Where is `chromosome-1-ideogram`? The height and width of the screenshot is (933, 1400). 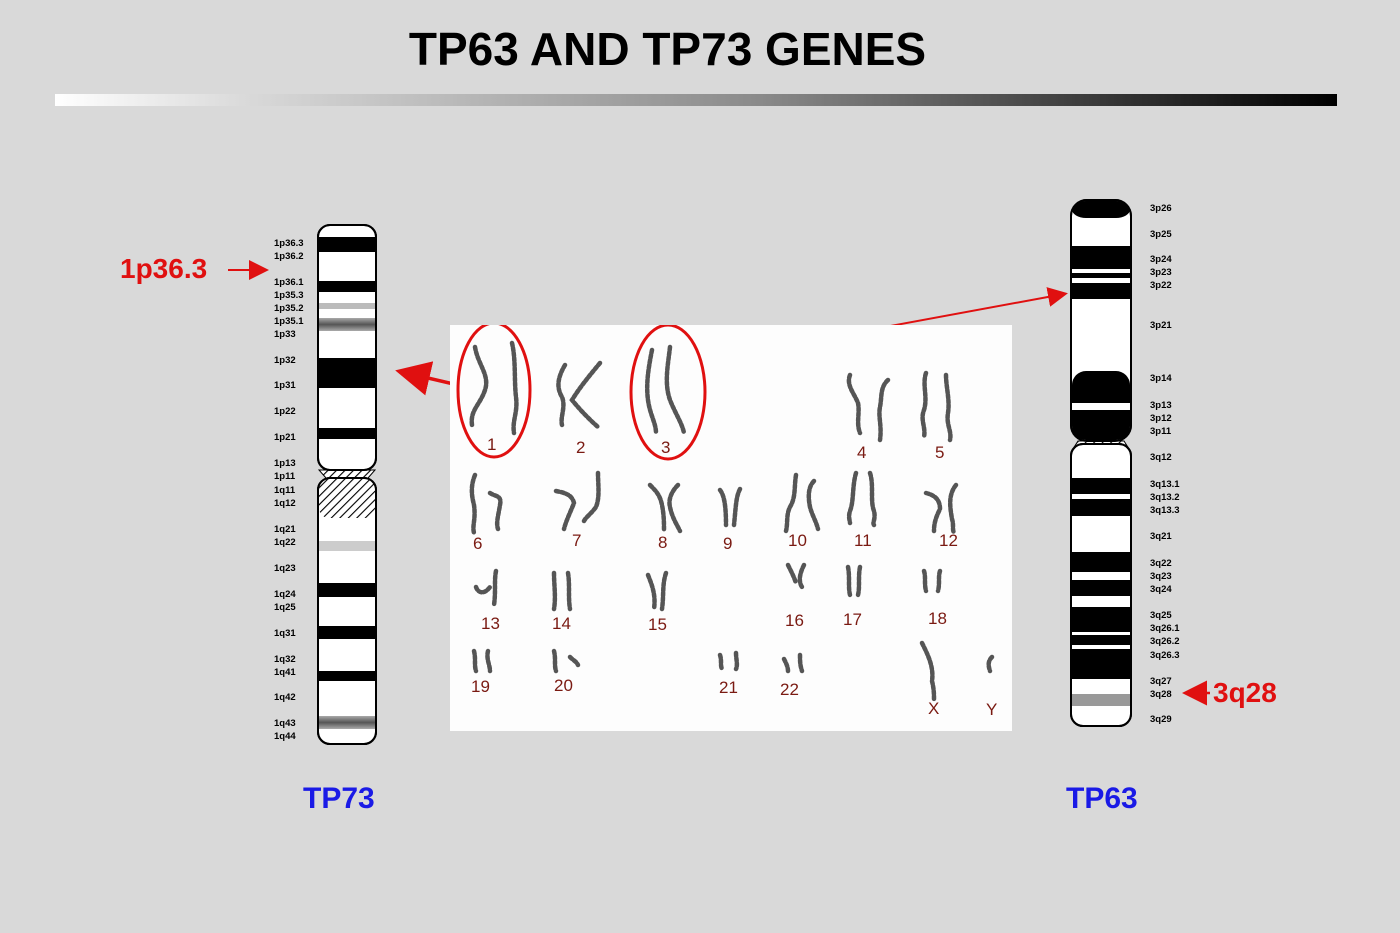
chromosome-1-ideogram is located at coordinates (347, 484).